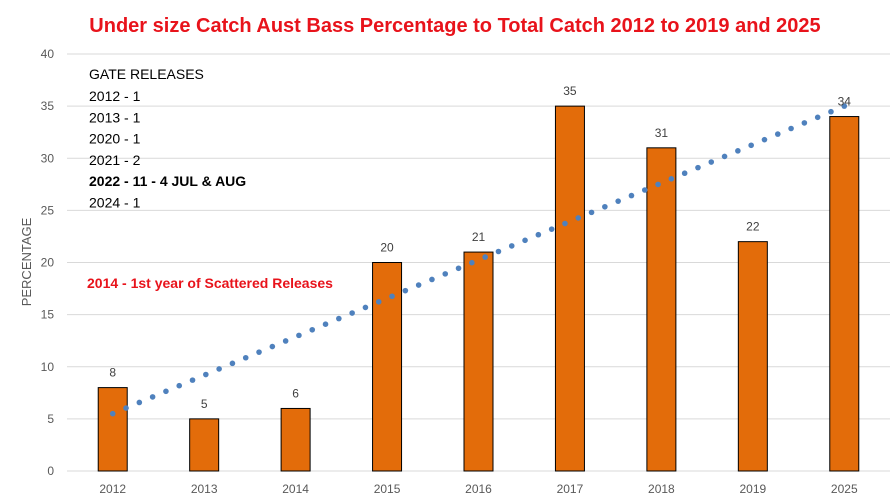  I want to click on bar-2012, so click(112, 429).